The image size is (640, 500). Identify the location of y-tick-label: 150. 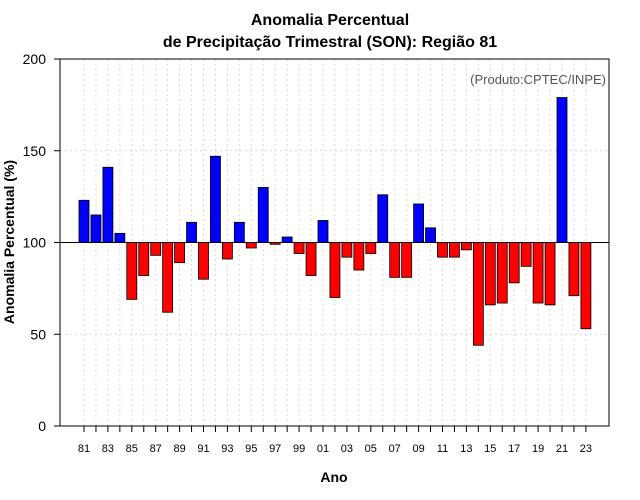
(35, 151).